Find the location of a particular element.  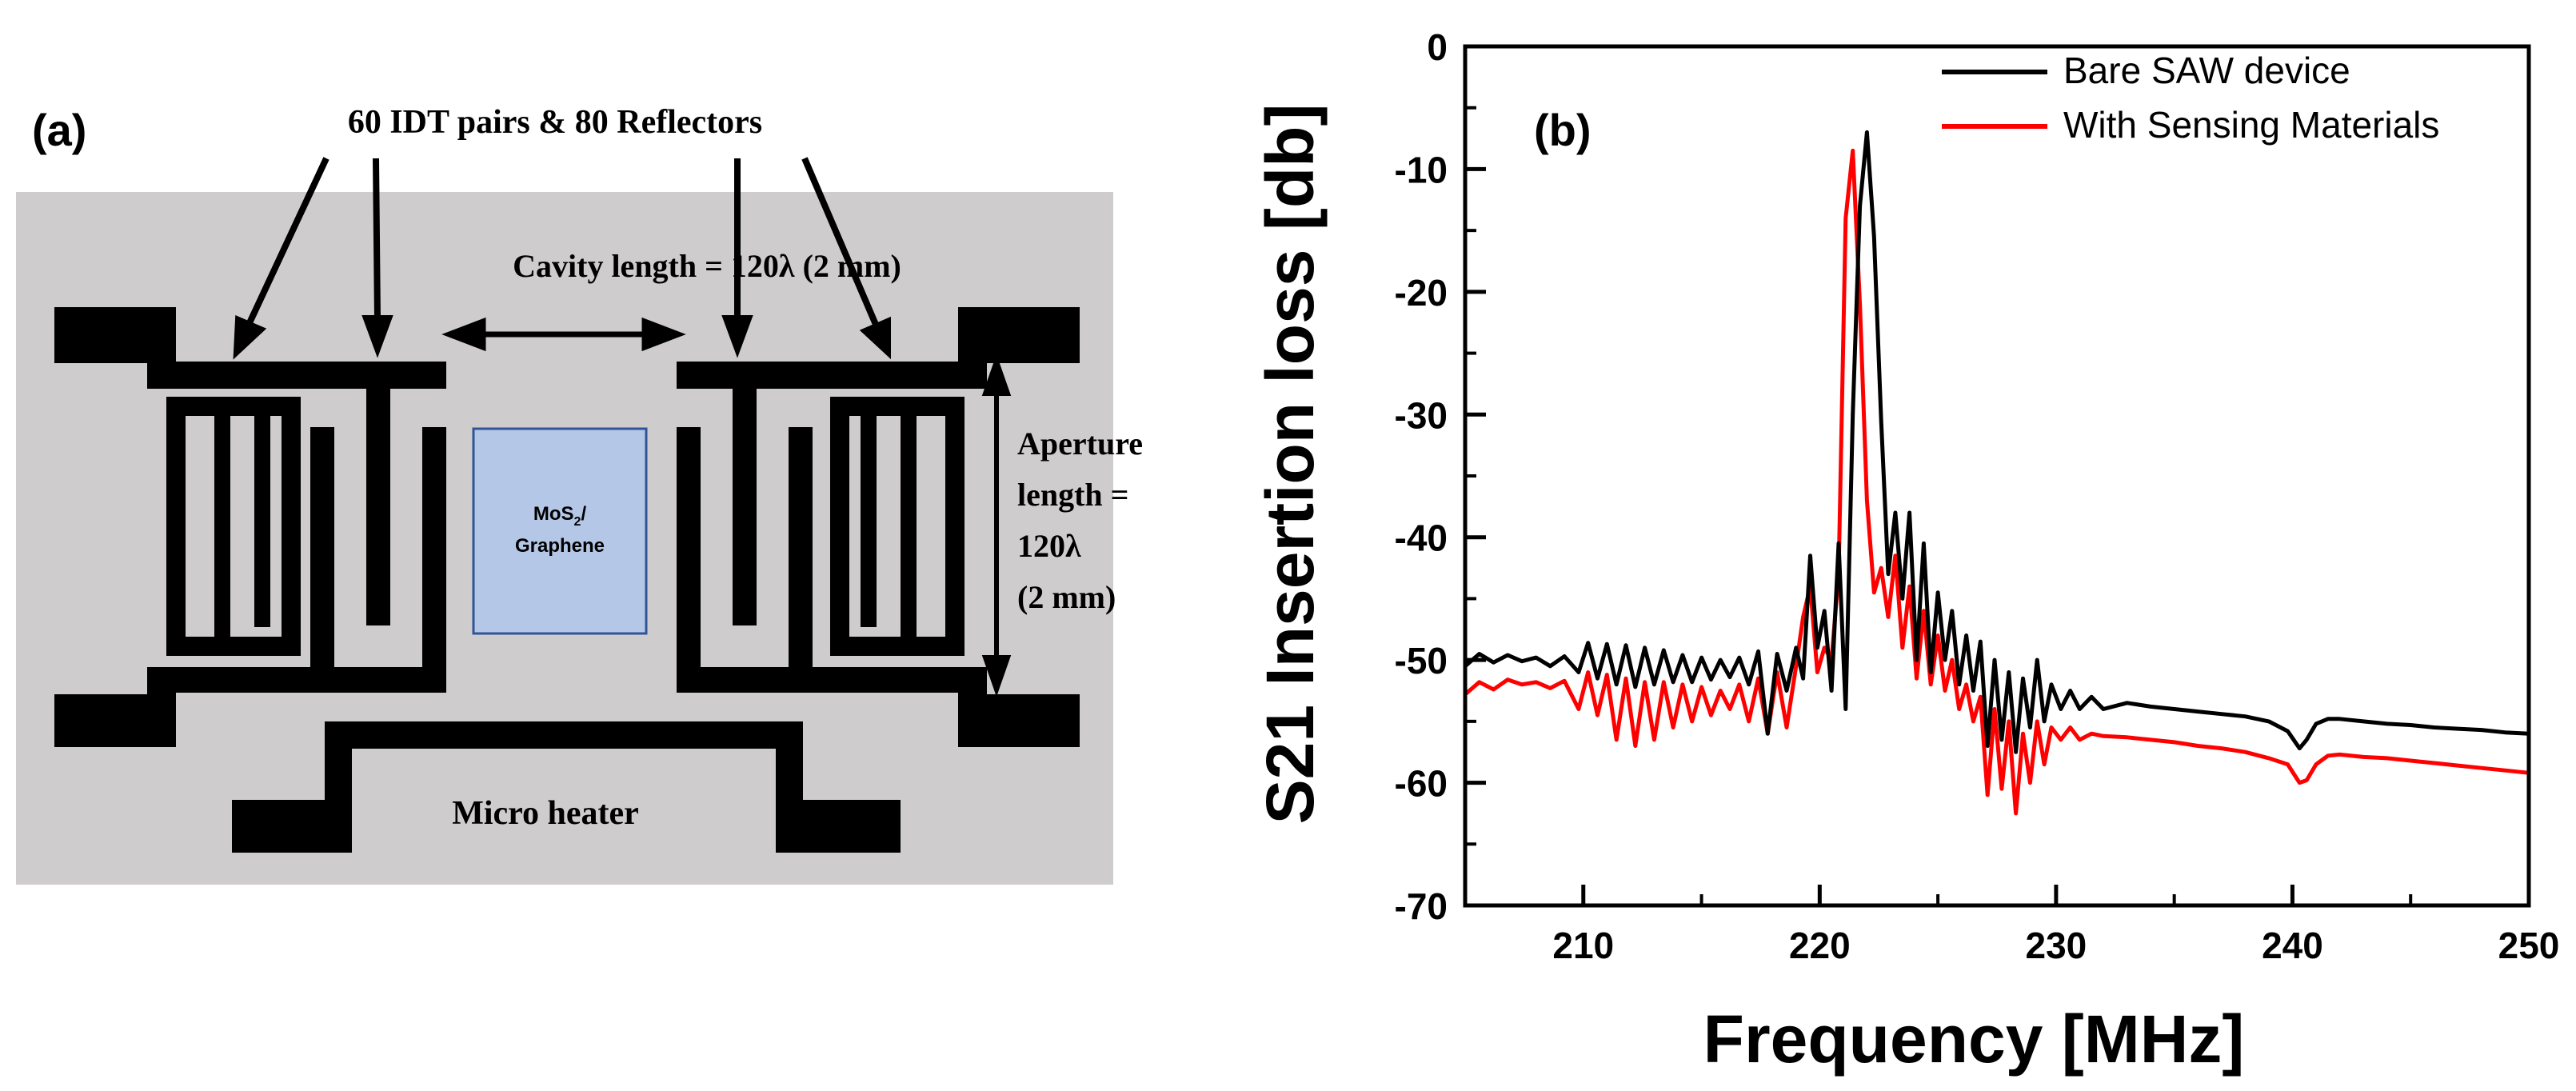

aperture-label-1: Aperture is located at coordinates (1080, 444).